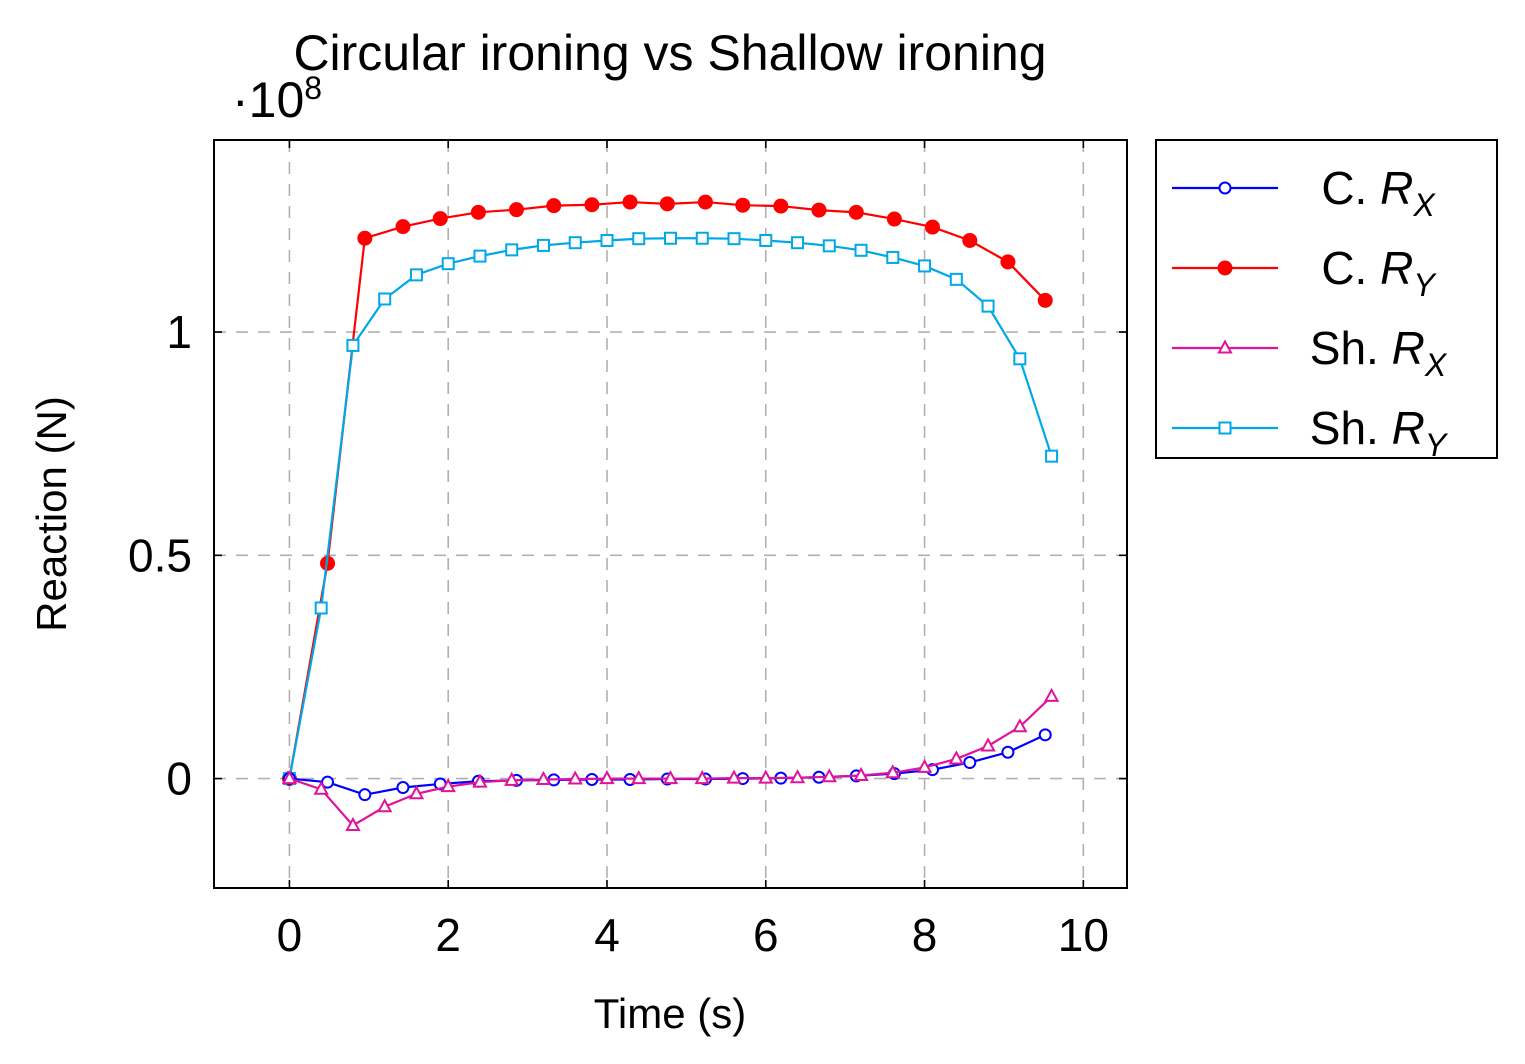  Describe the element at coordinates (925, 935) in the screenshot. I see `x-tick-label: 8` at that location.